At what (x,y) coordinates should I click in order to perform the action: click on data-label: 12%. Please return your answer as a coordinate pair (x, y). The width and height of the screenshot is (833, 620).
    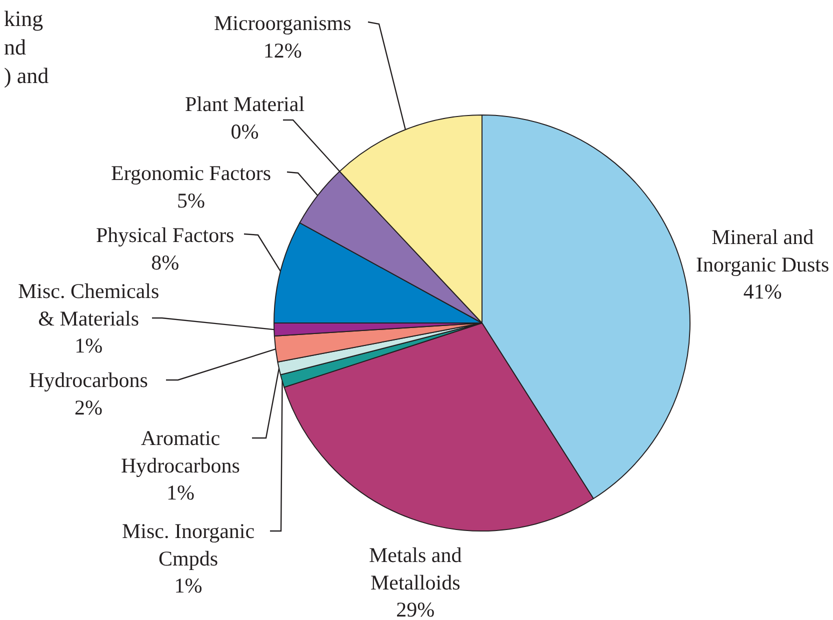
    Looking at the image, I should click on (282, 50).